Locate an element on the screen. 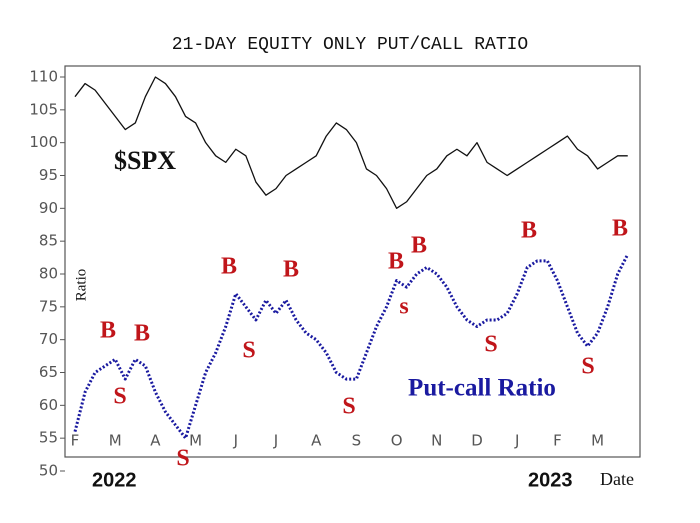 This screenshot has width=700, height=523. y-tick-label: 95 is located at coordinates (48, 175).